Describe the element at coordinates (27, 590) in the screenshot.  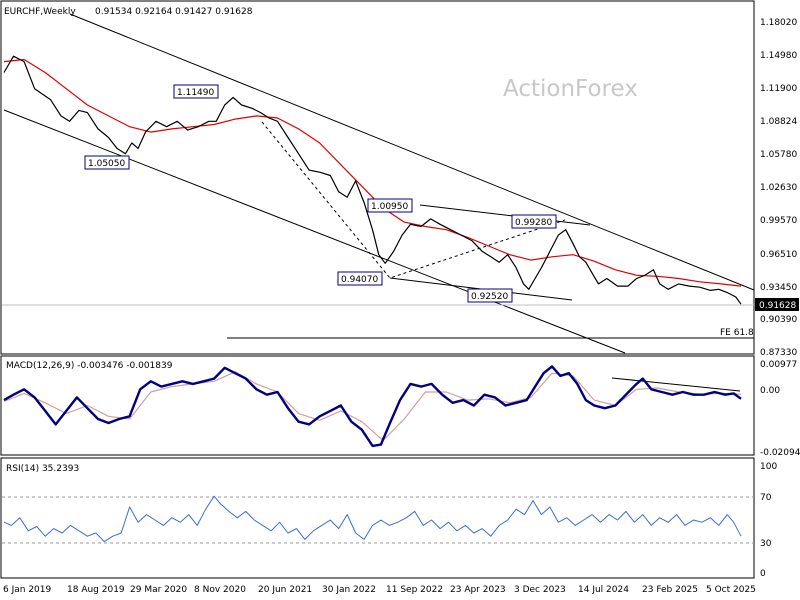
I see `x-tick-label: 6 Jan 2019` at that location.